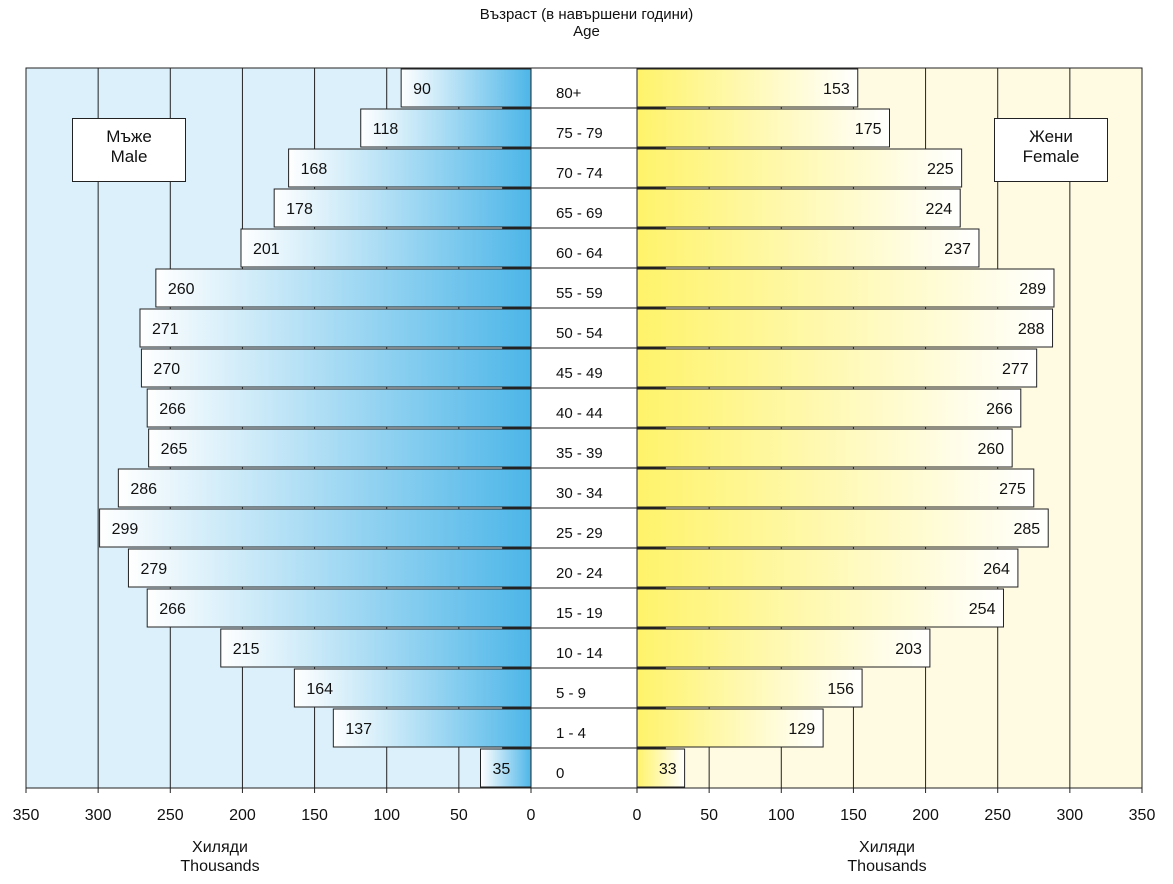 Image resolution: width=1173 pixels, height=884 pixels. I want to click on female-value-label-14: 203, so click(908, 649).